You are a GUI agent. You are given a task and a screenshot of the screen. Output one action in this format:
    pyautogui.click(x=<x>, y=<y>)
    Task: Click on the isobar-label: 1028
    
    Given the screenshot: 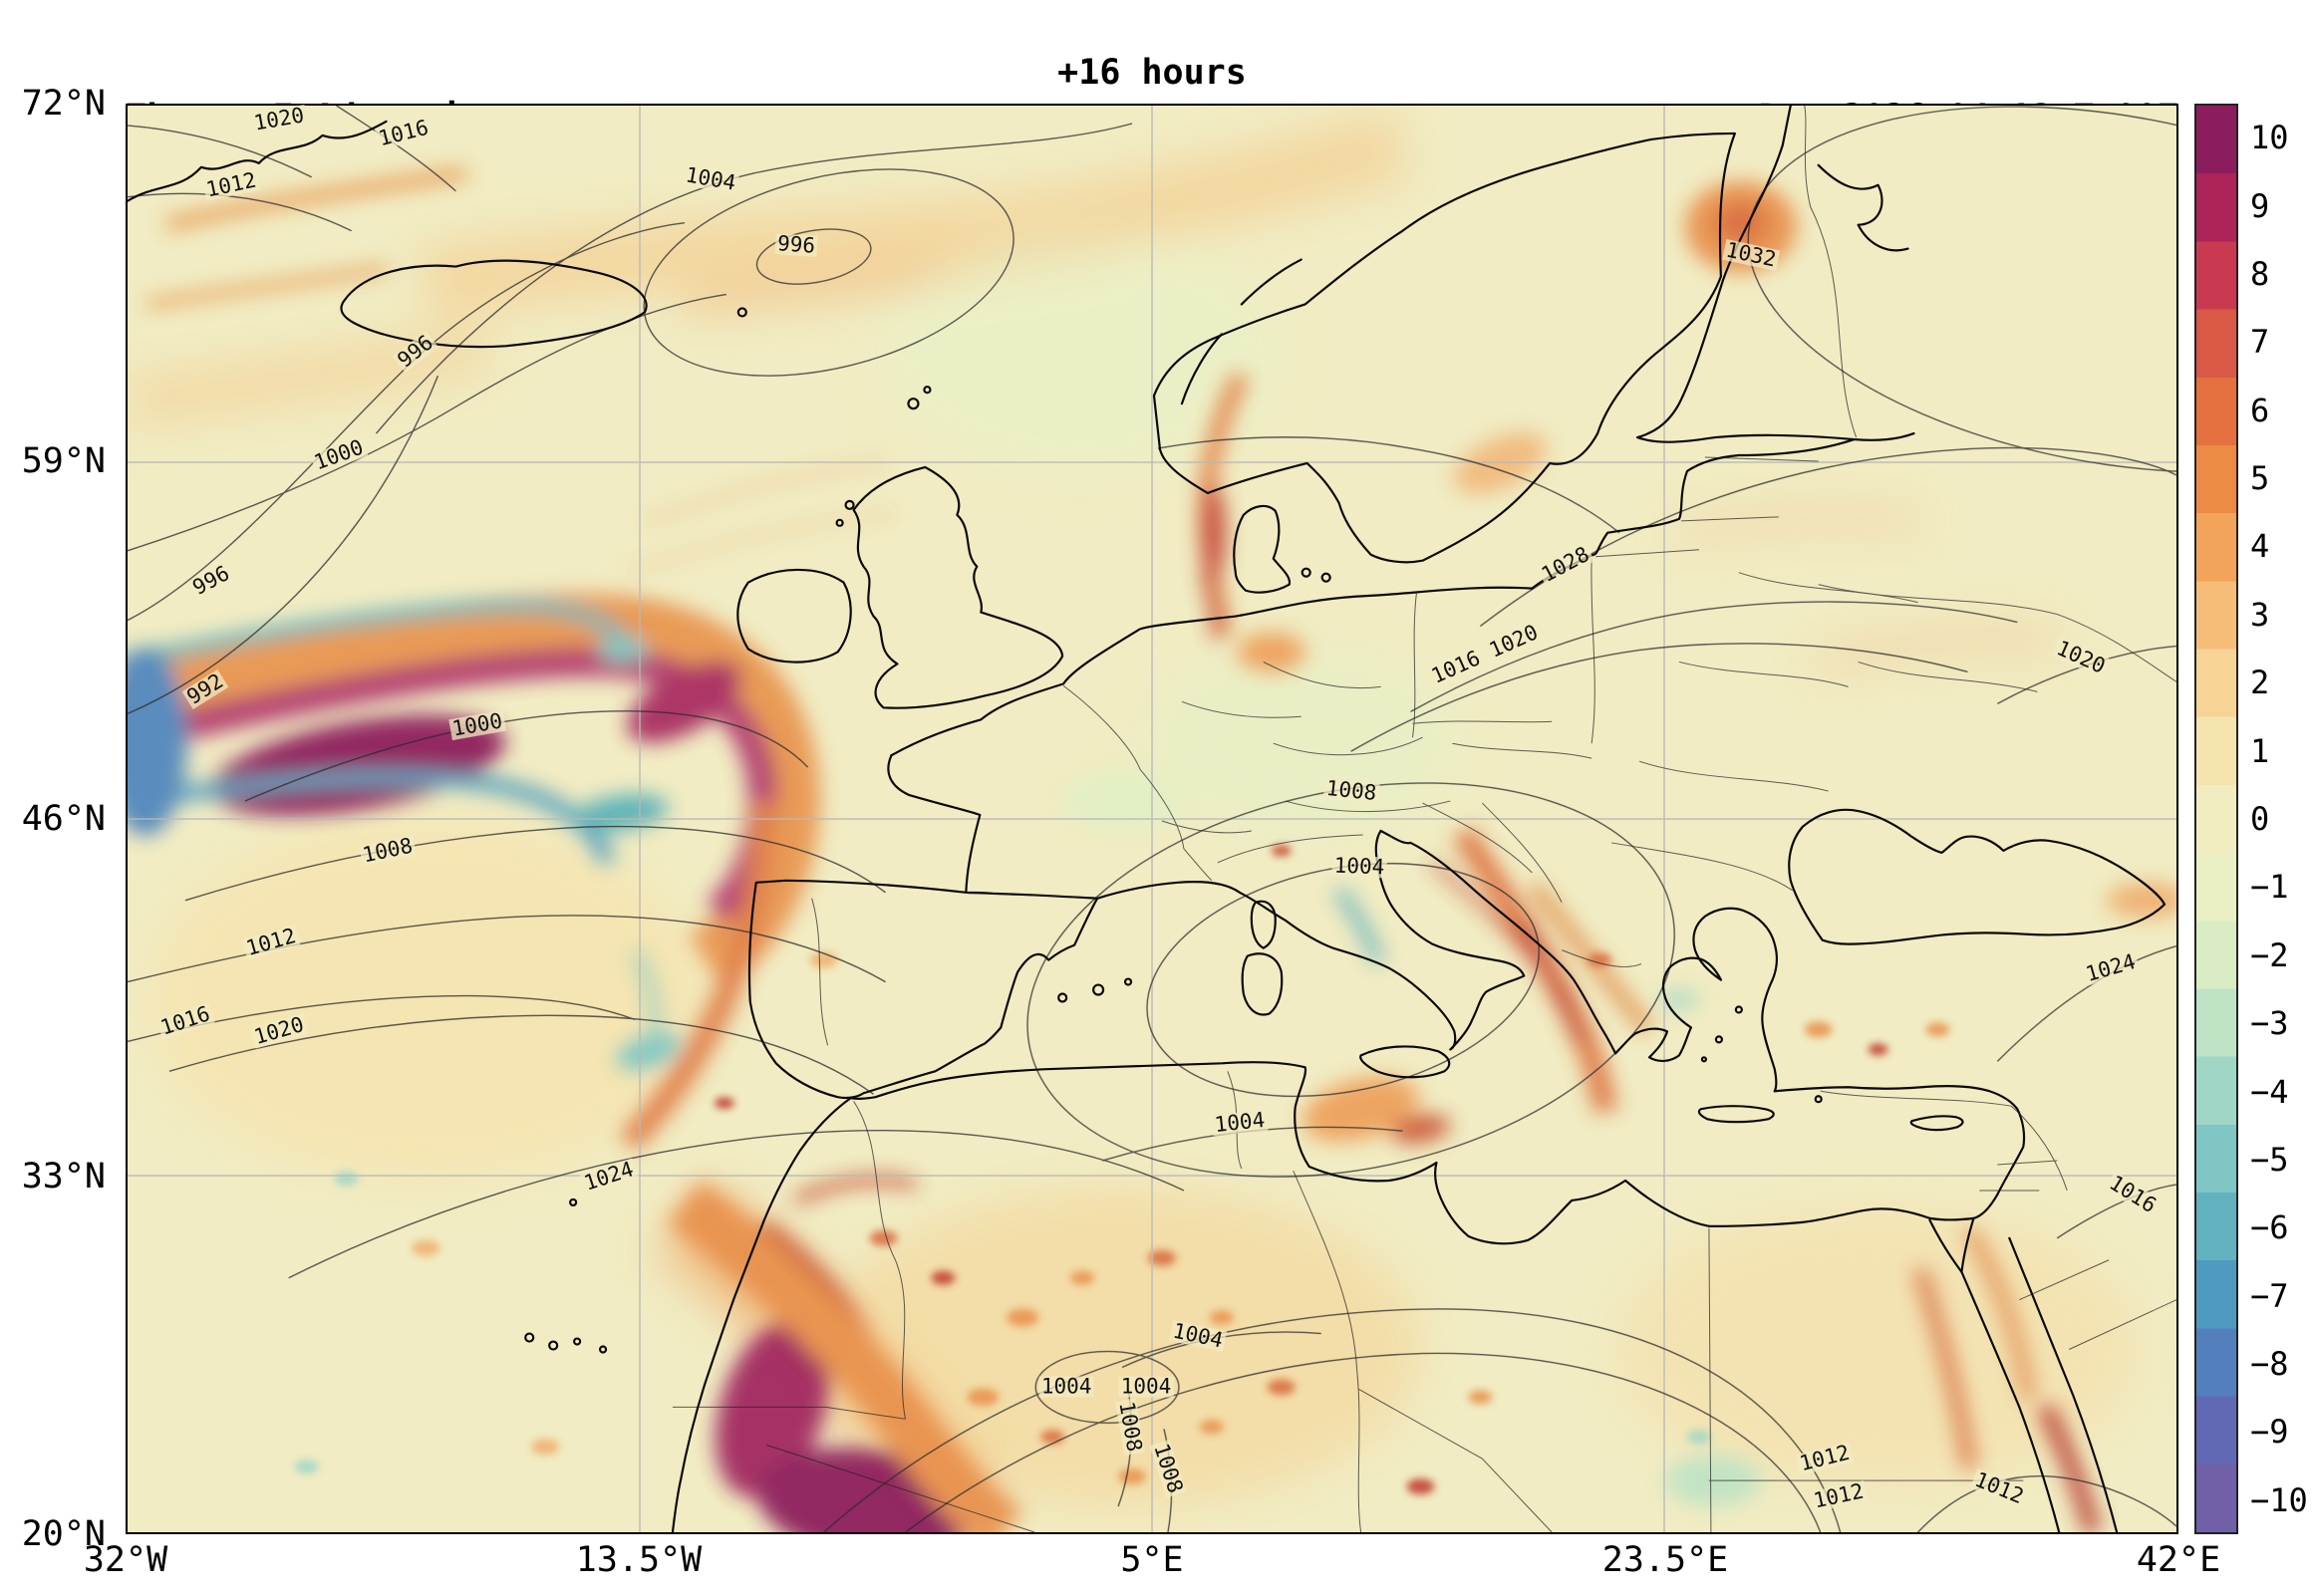 What is the action you would take?
    pyautogui.click(x=1566, y=564)
    